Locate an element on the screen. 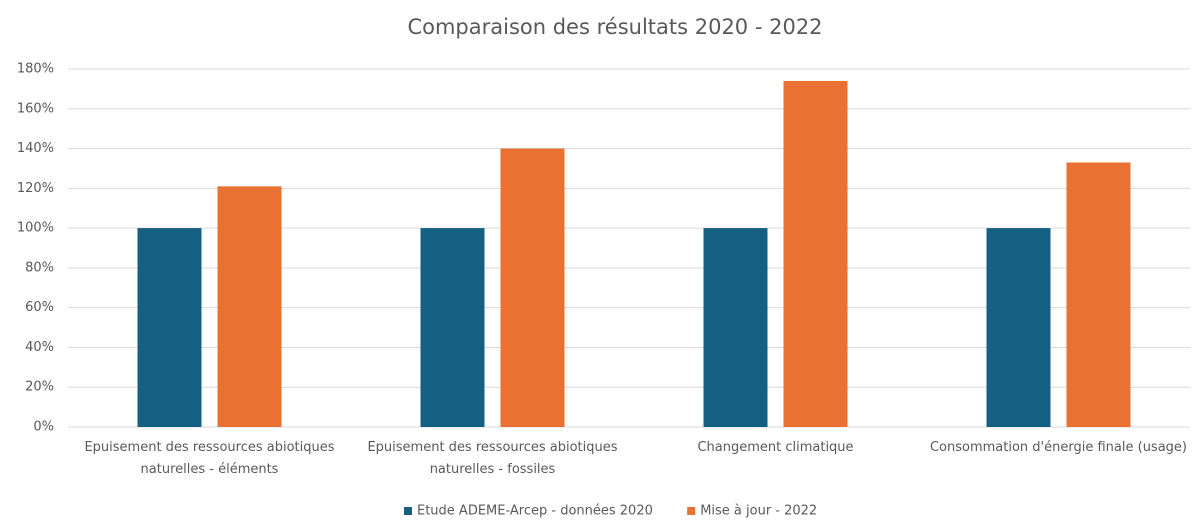 The height and width of the screenshot is (521, 1202). y-tick-label: 180% is located at coordinates (35, 69).